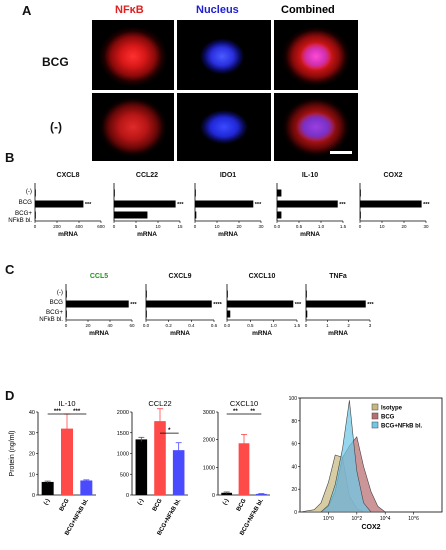 This screenshot has height=550, width=446. Describe the element at coordinates (385, 519) in the screenshot. I see `histogram-xtick-label-2: 10^4` at that location.